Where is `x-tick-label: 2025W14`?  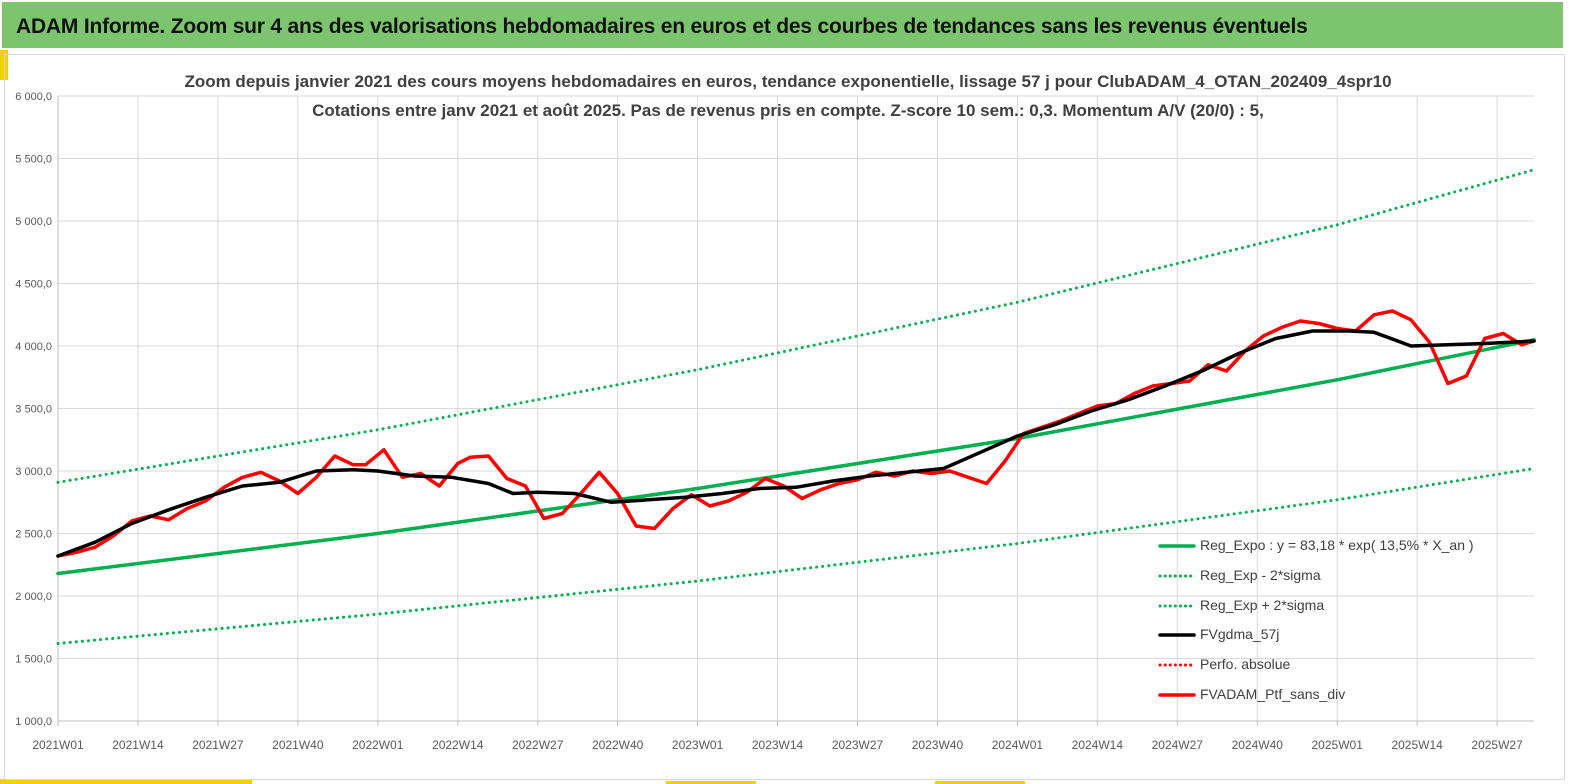
x-tick-label: 2025W14 is located at coordinates (1417, 745).